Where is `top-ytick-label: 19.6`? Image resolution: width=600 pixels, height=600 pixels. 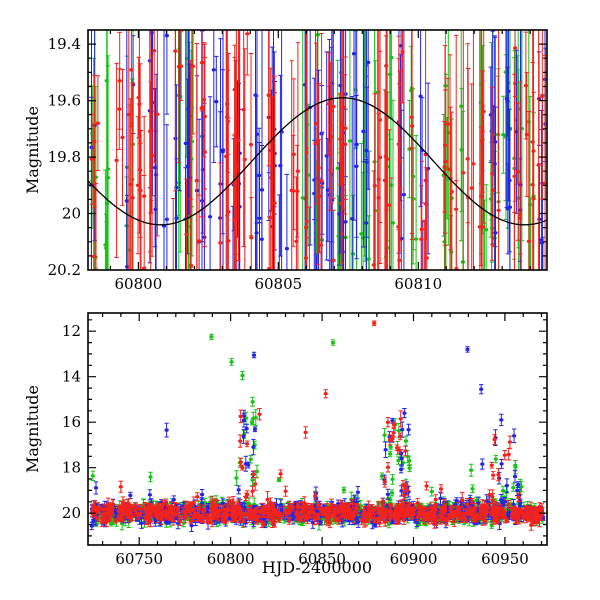
top-ytick-label: 19.6 is located at coordinates (64, 101).